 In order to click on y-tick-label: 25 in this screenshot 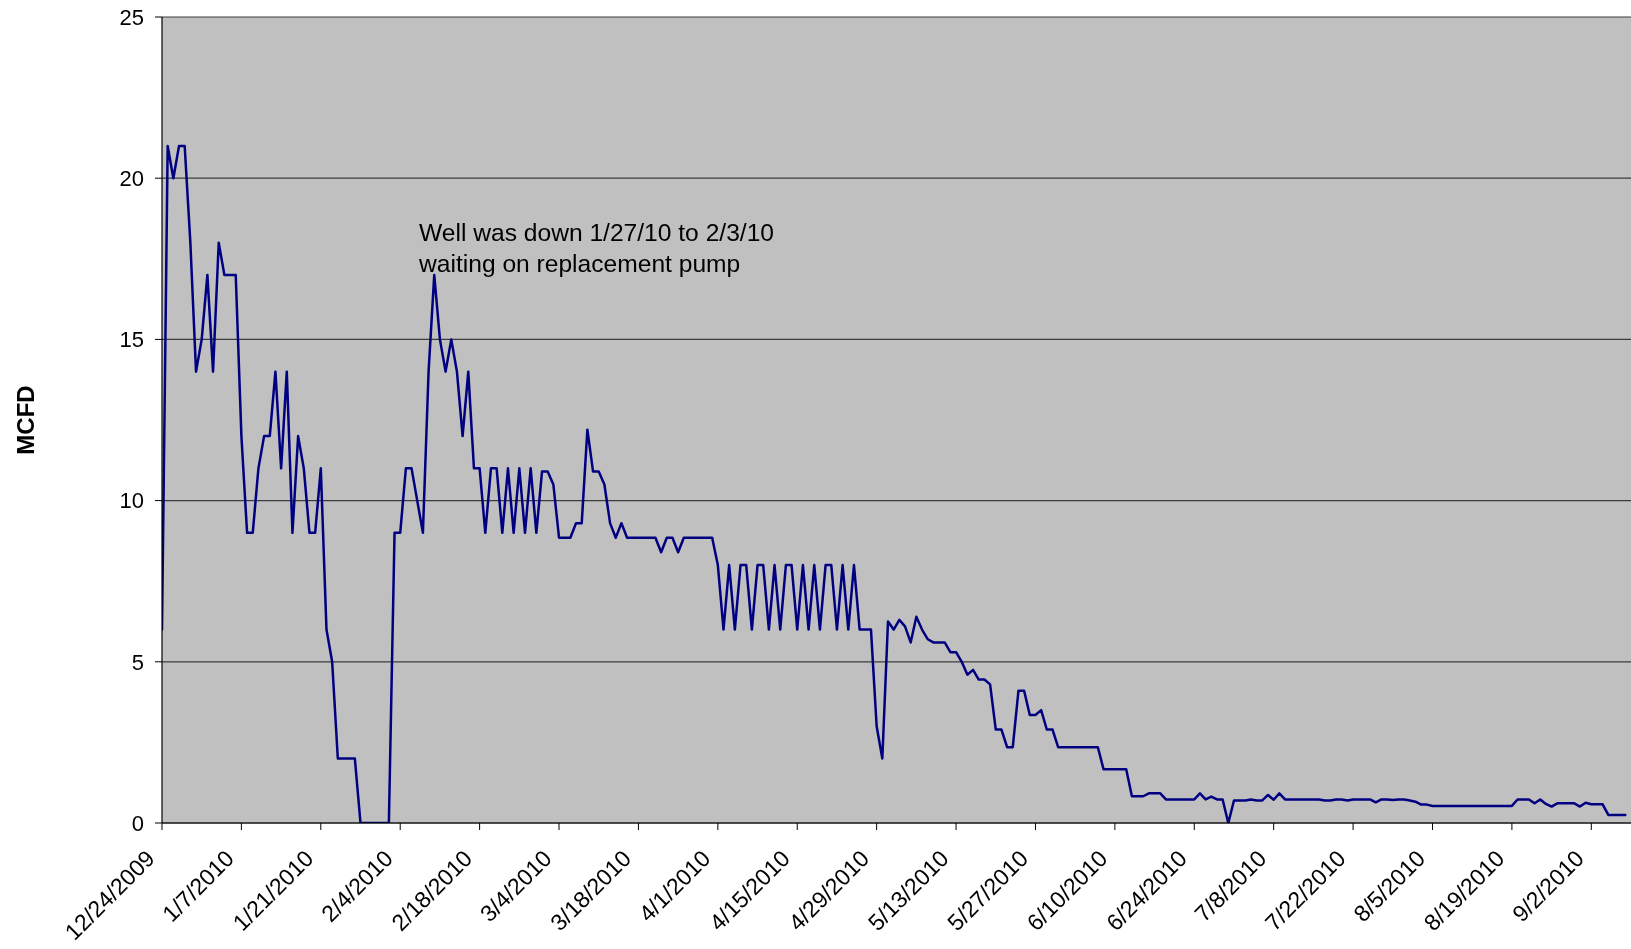, I will do `click(131, 17)`.